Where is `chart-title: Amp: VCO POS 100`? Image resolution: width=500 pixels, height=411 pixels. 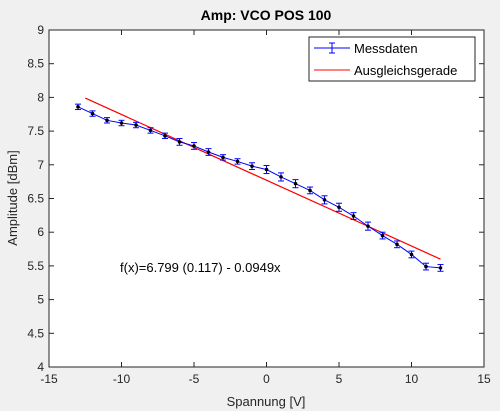
chart-title: Amp: VCO POS 100 is located at coordinates (266, 15).